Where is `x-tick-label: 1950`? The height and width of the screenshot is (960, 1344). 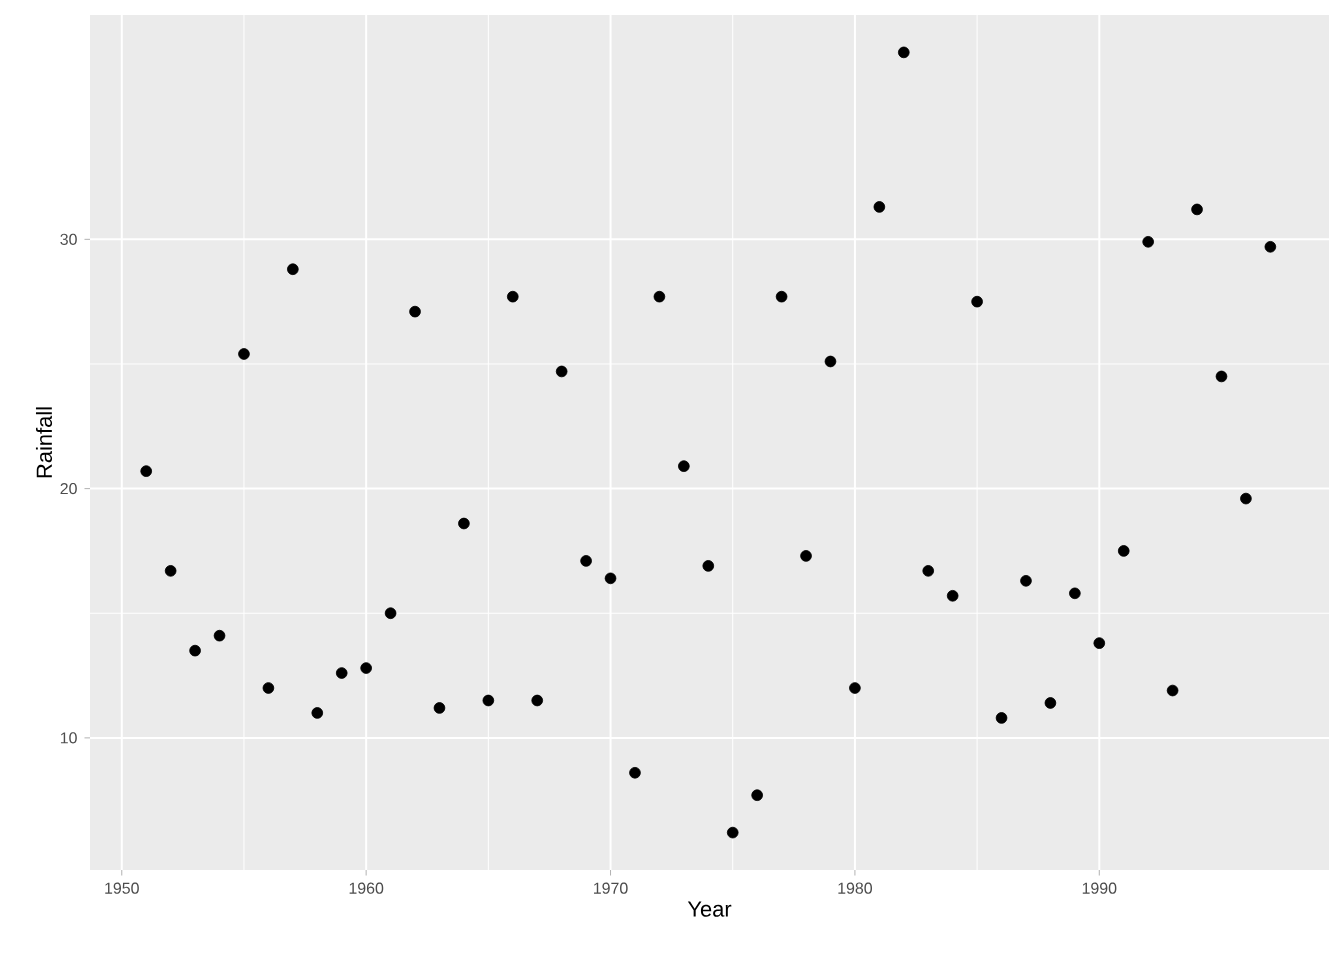
x-tick-label: 1950 is located at coordinates (122, 888).